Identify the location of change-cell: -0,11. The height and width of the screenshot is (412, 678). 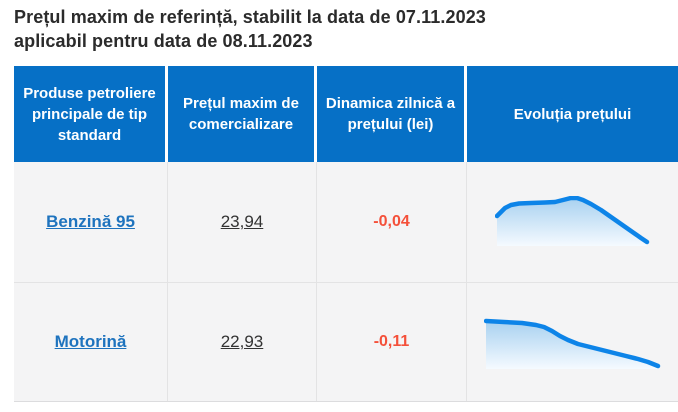
(392, 342).